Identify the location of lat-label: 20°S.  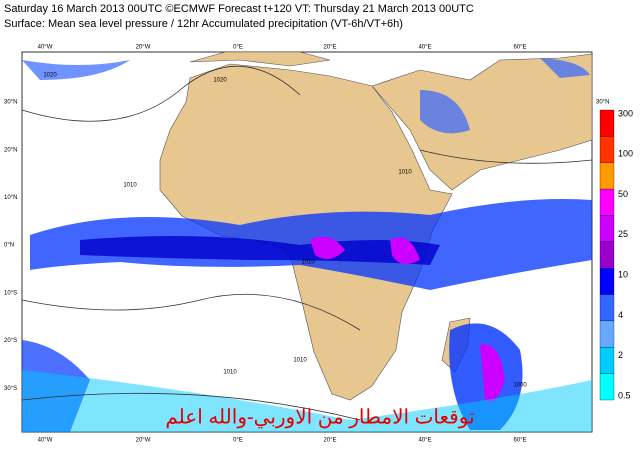
(10, 341).